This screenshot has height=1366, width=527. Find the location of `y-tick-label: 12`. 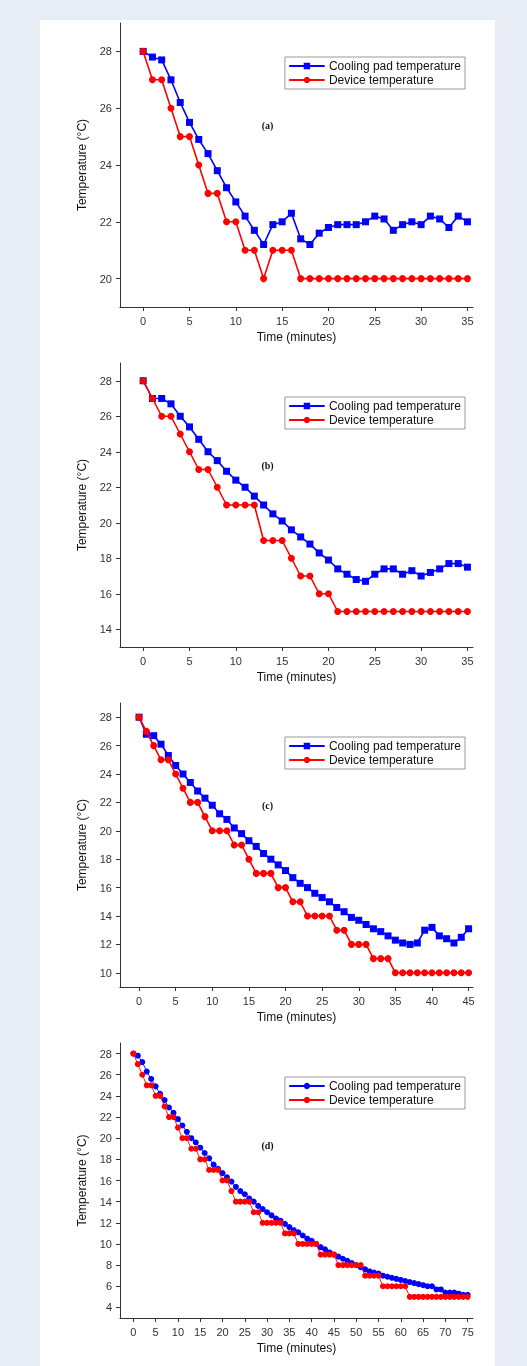

y-tick-label: 12 is located at coordinates (105, 944).